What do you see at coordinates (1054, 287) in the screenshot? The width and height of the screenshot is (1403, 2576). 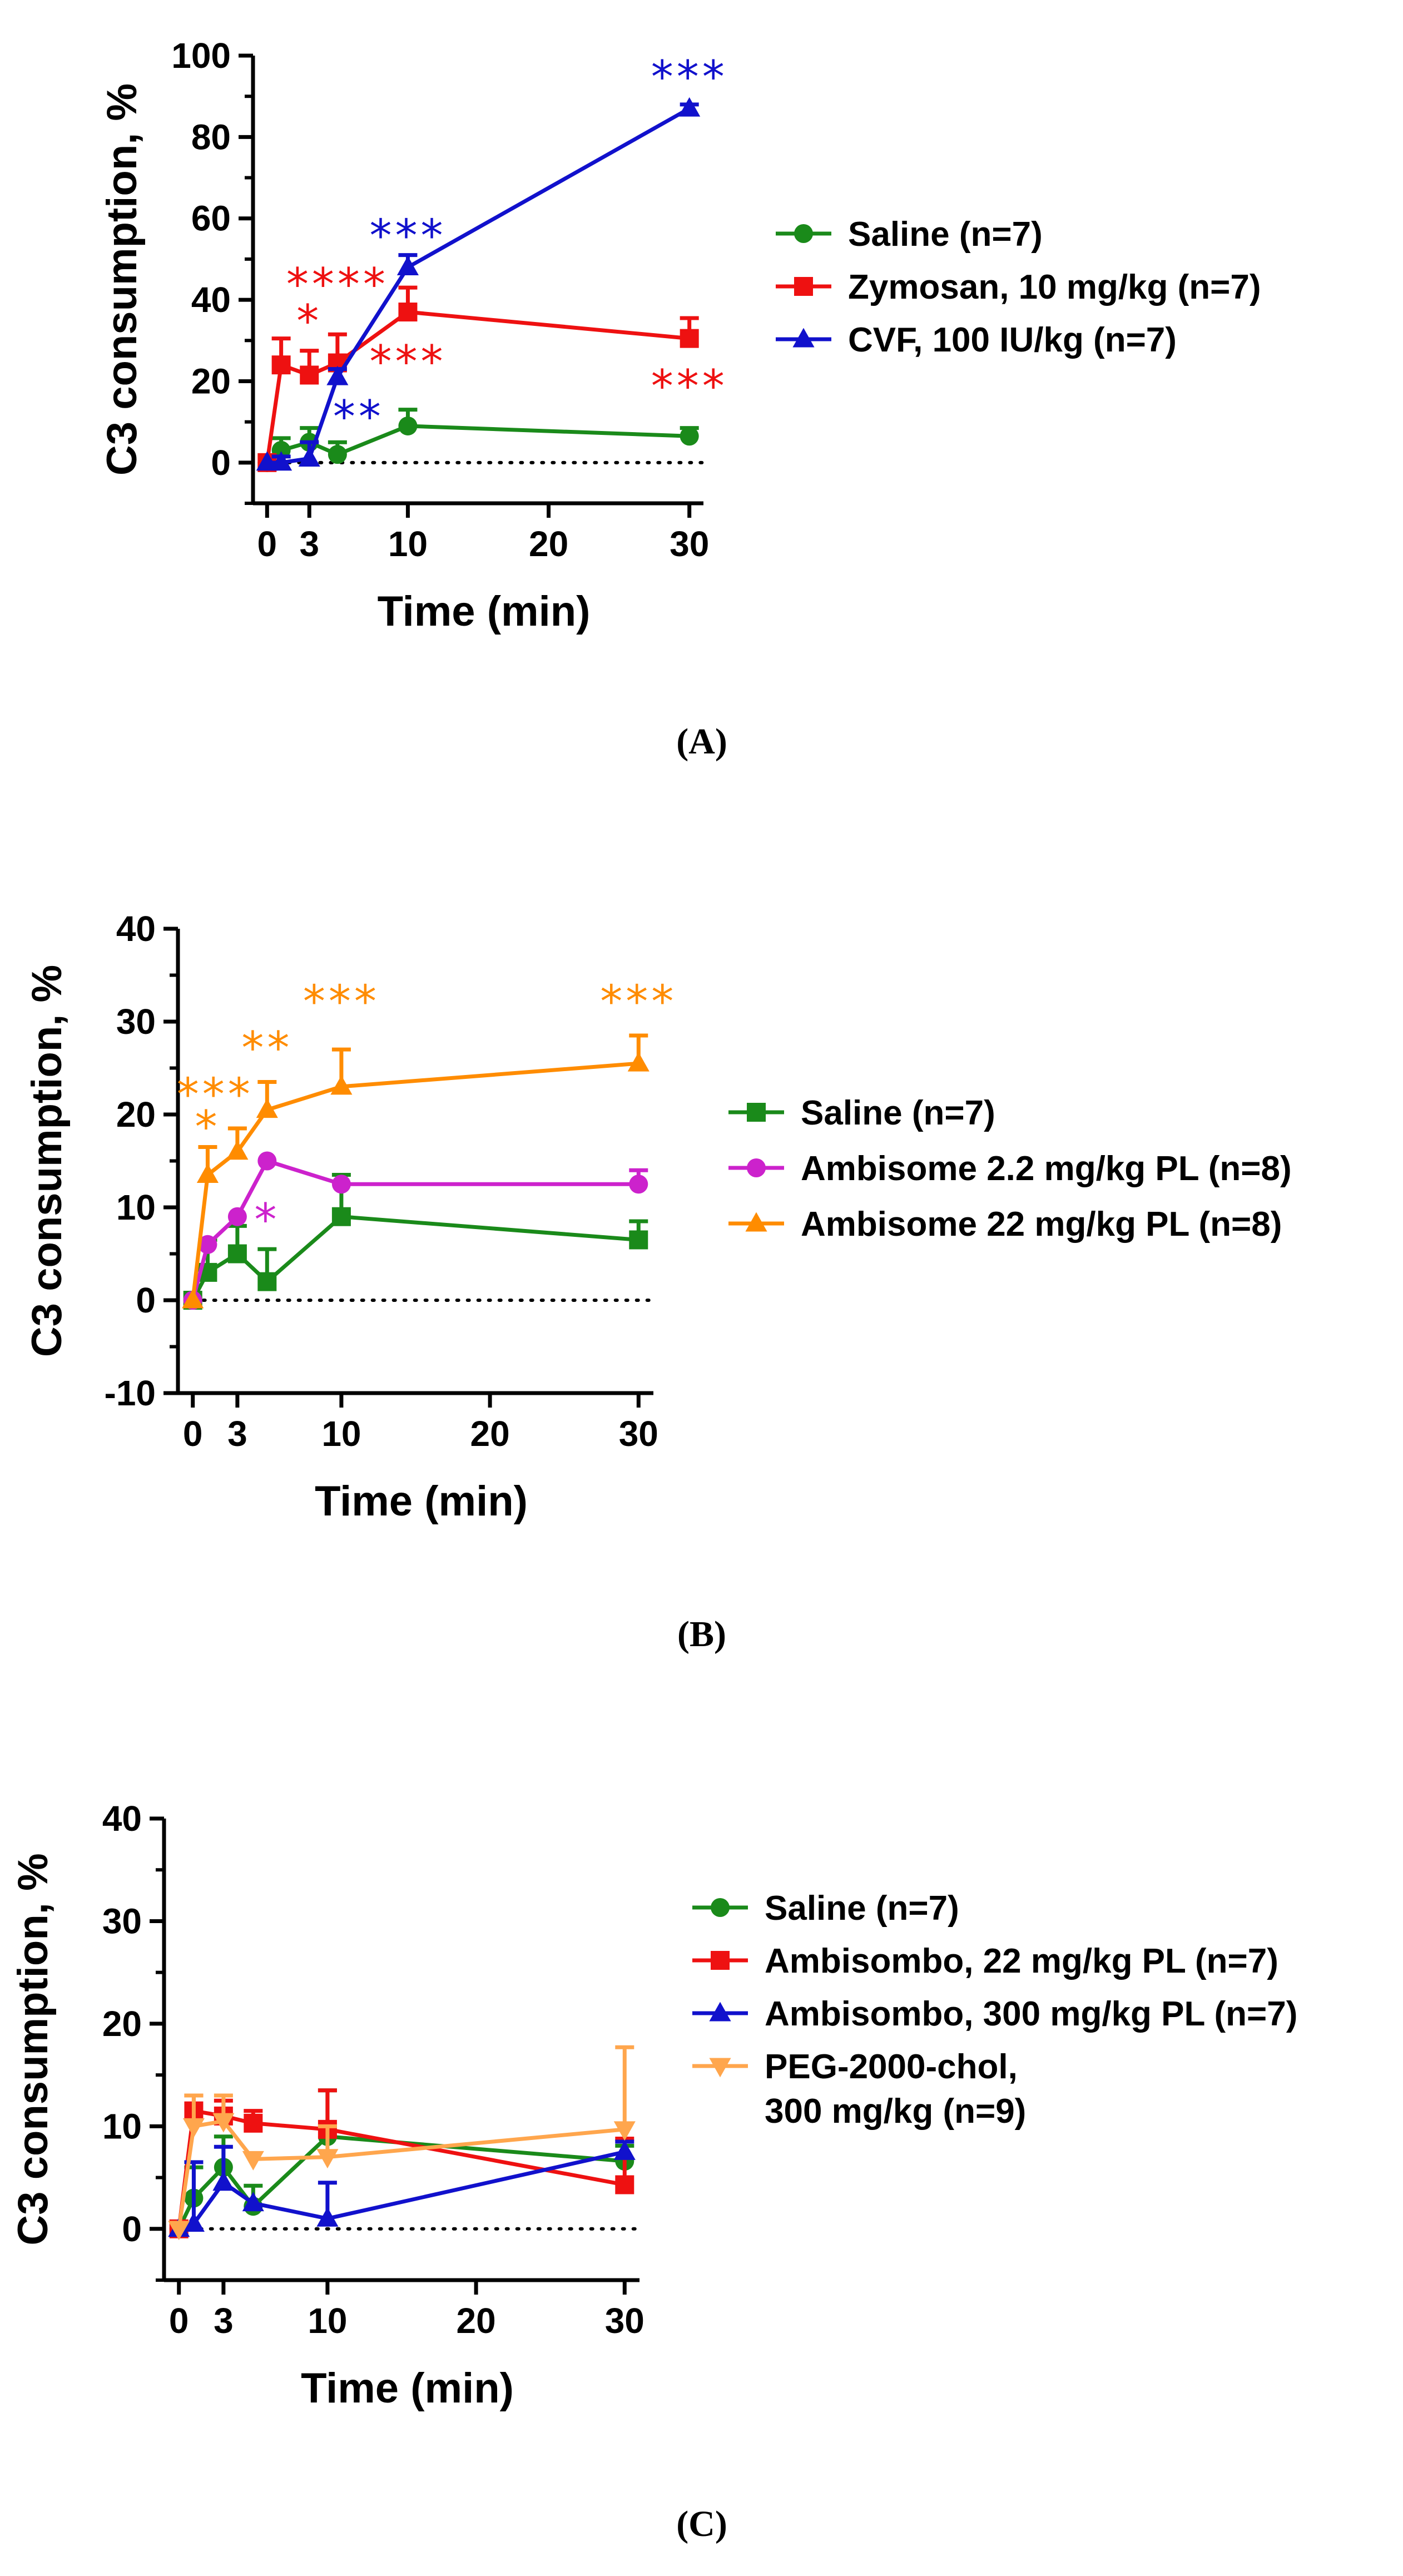 I see `legend-label: Zymosan, 10 mg/kg (n=7)` at bounding box center [1054, 287].